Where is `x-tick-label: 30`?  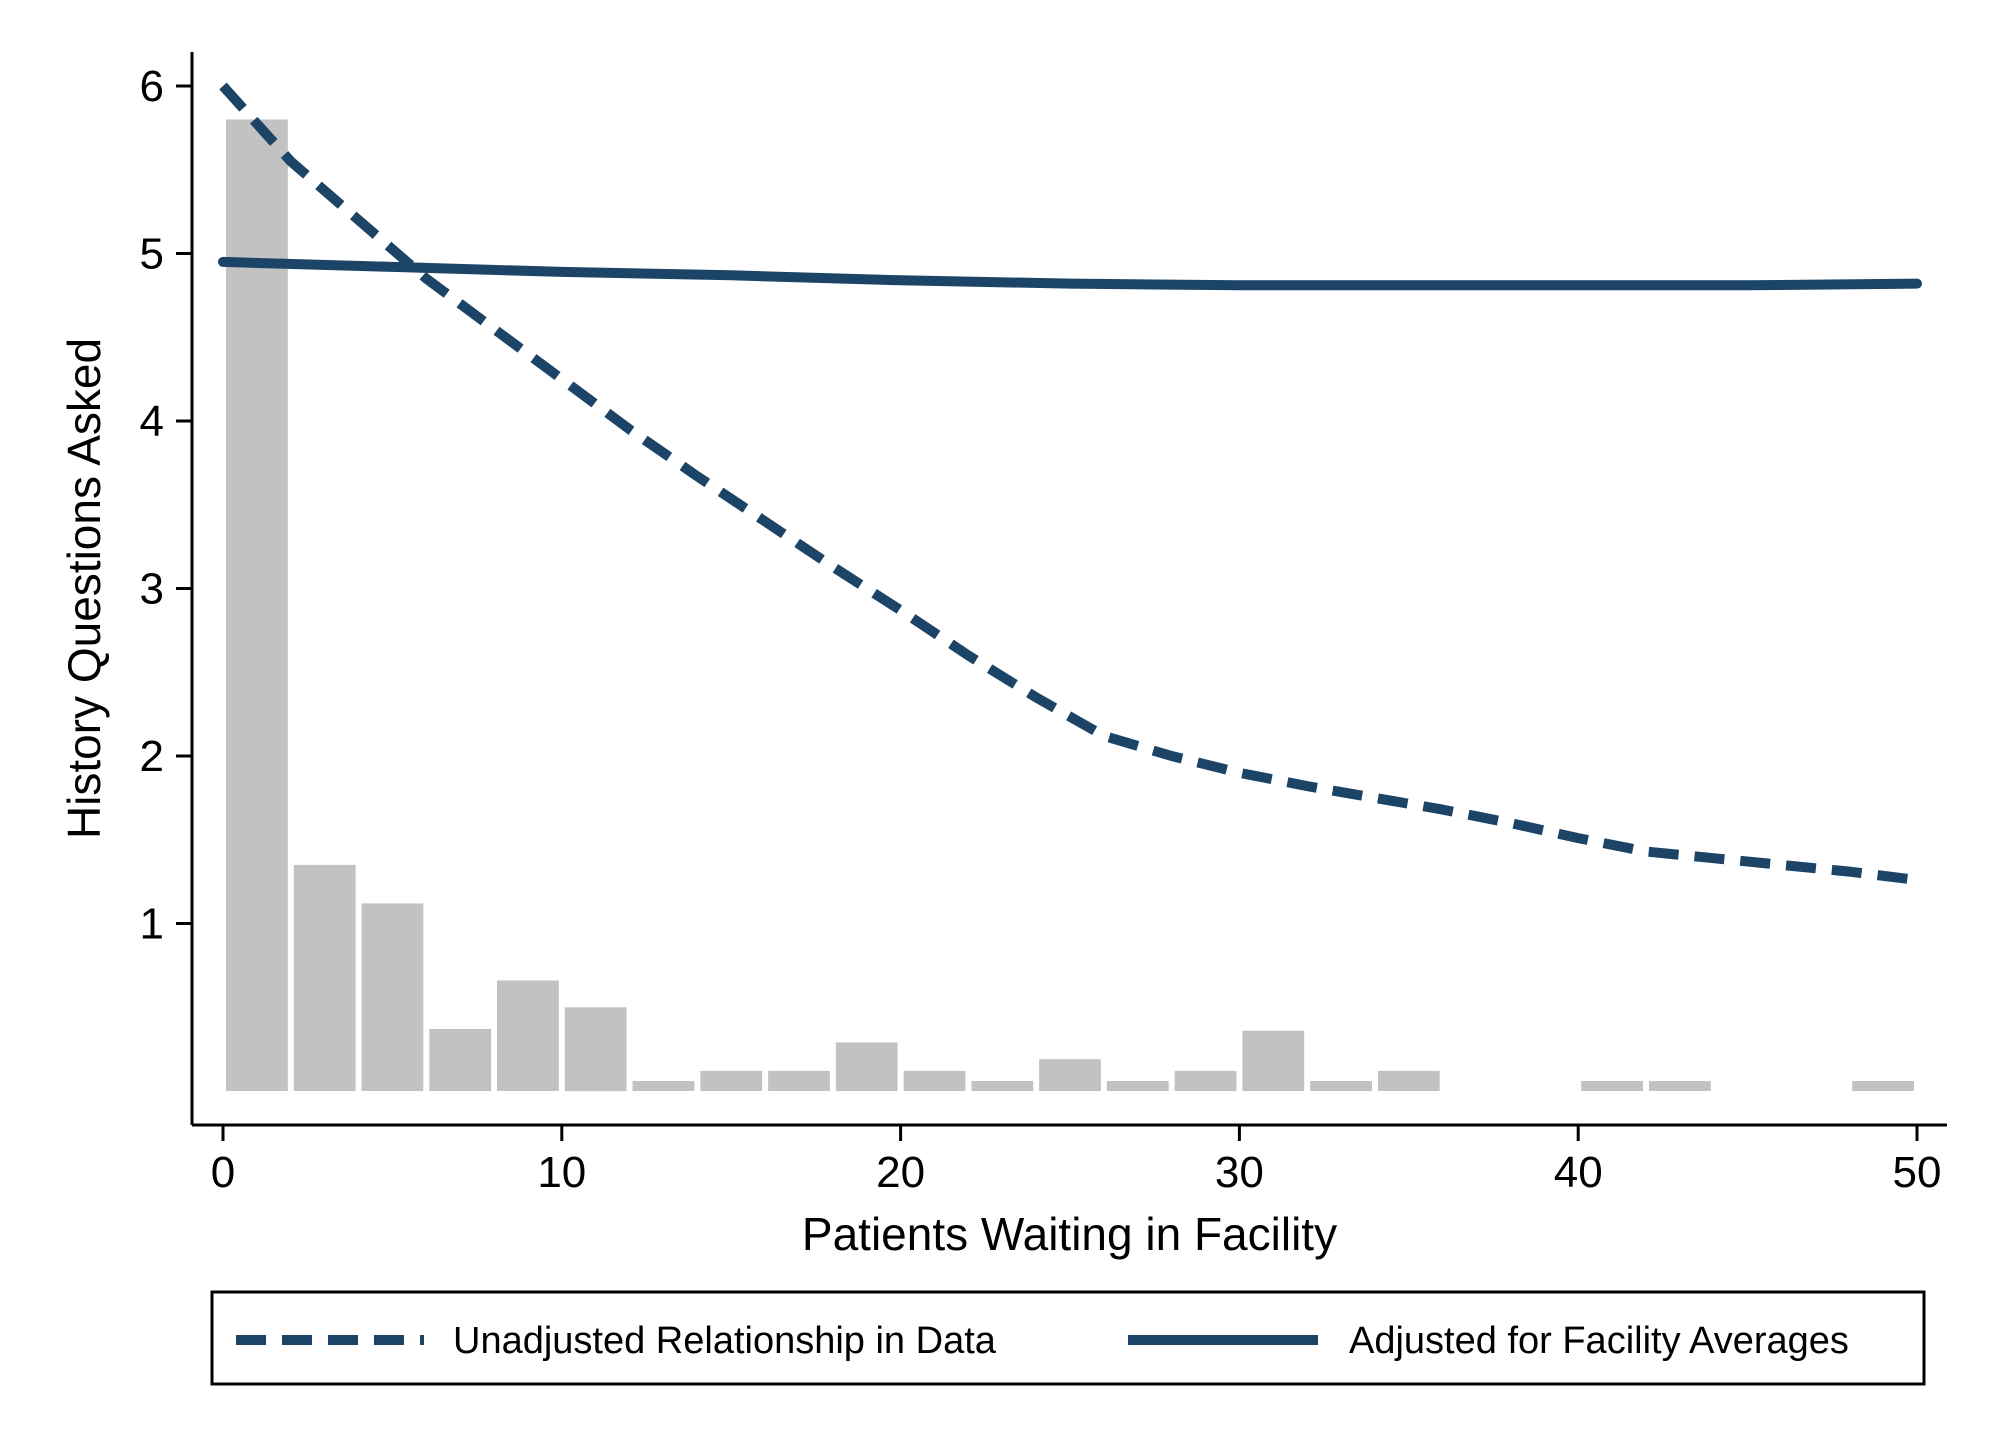 x-tick-label: 30 is located at coordinates (1239, 1172).